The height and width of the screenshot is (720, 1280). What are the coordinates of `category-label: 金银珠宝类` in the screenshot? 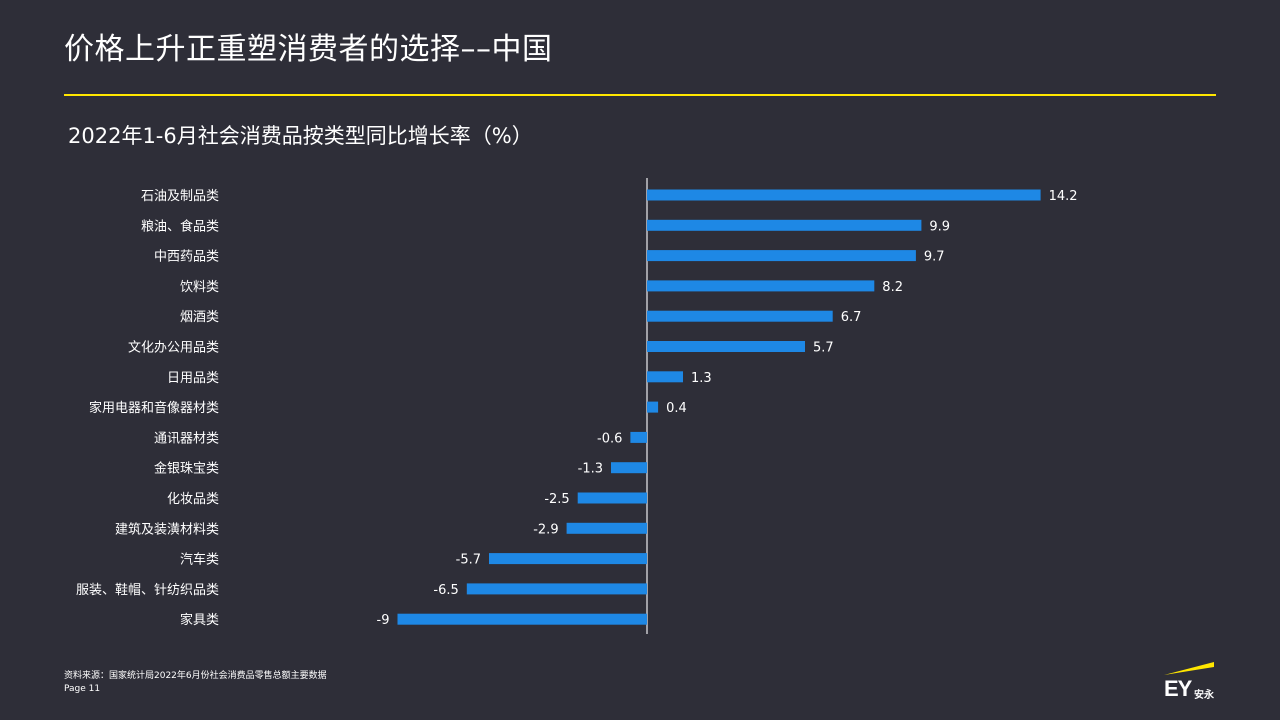 It's located at (186, 469).